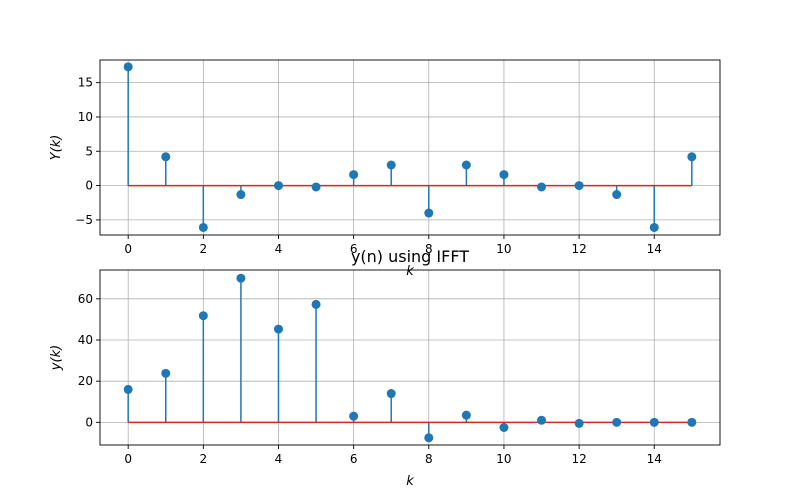 This screenshot has height=500, width=800. I want to click on y-axis-label: Y(k), so click(56, 148).